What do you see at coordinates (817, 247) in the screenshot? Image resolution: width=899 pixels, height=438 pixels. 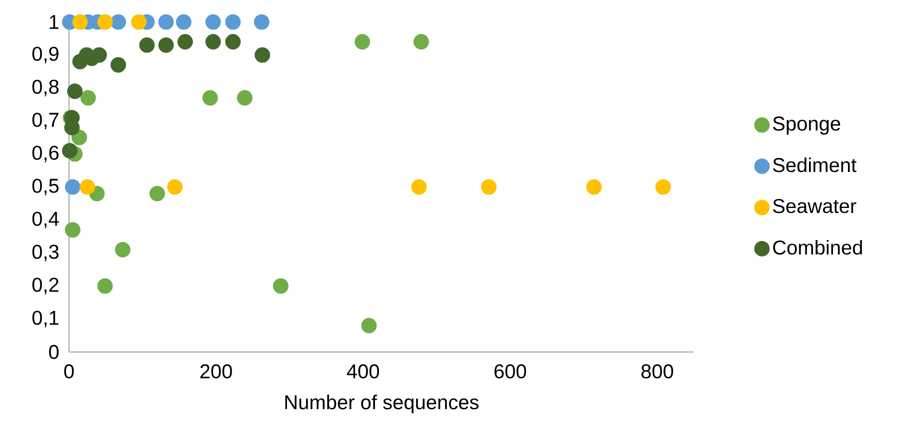 I see `legend-label: Combined` at bounding box center [817, 247].